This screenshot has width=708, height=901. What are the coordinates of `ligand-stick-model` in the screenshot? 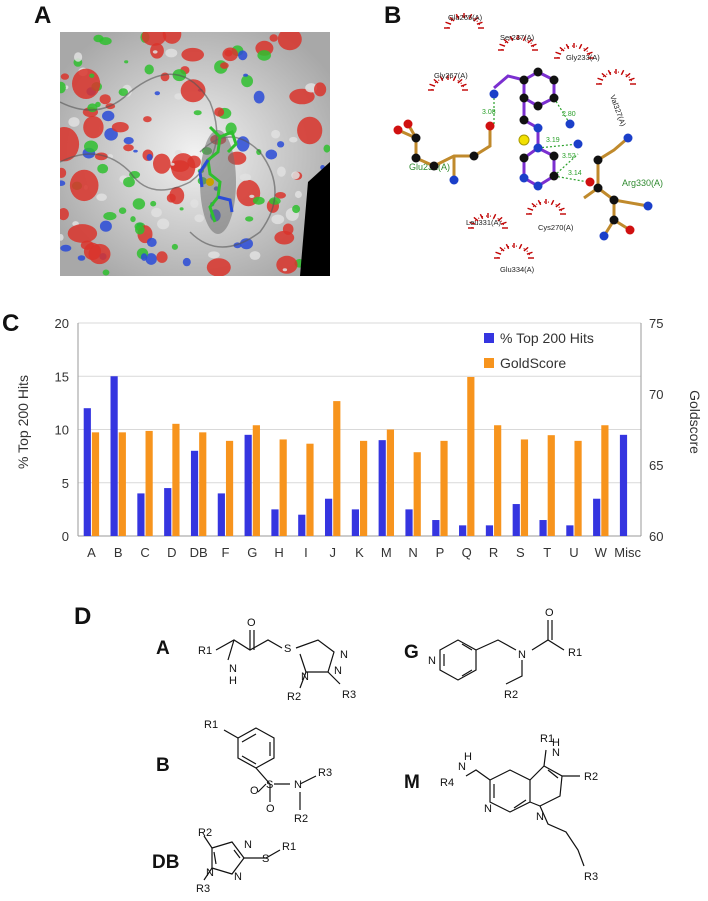 It's located at (218, 174).